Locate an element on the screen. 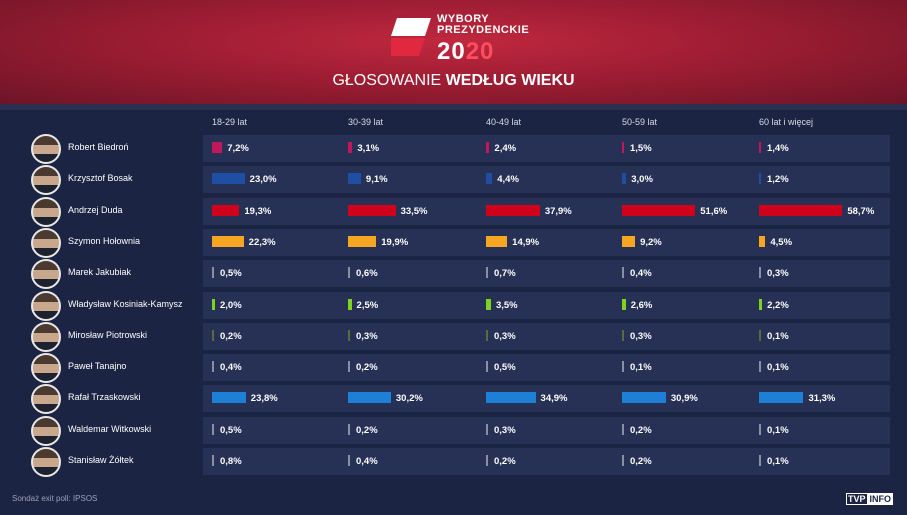 The width and height of the screenshot is (907, 515). data-label: 1,5% is located at coordinates (641, 148).